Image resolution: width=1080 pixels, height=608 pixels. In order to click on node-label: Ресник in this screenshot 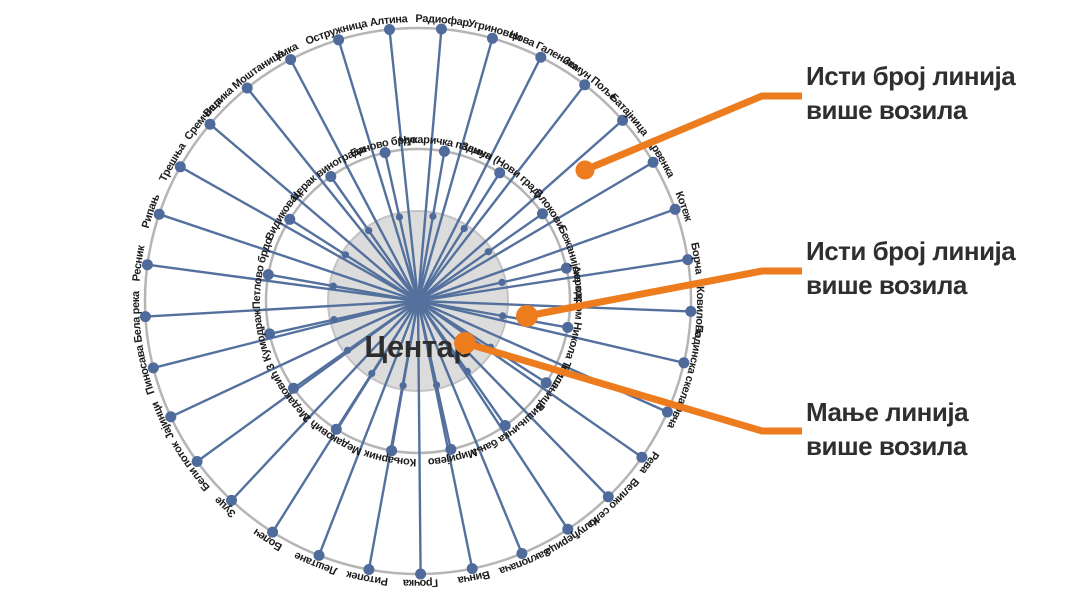, I will do `click(138, 263)`.